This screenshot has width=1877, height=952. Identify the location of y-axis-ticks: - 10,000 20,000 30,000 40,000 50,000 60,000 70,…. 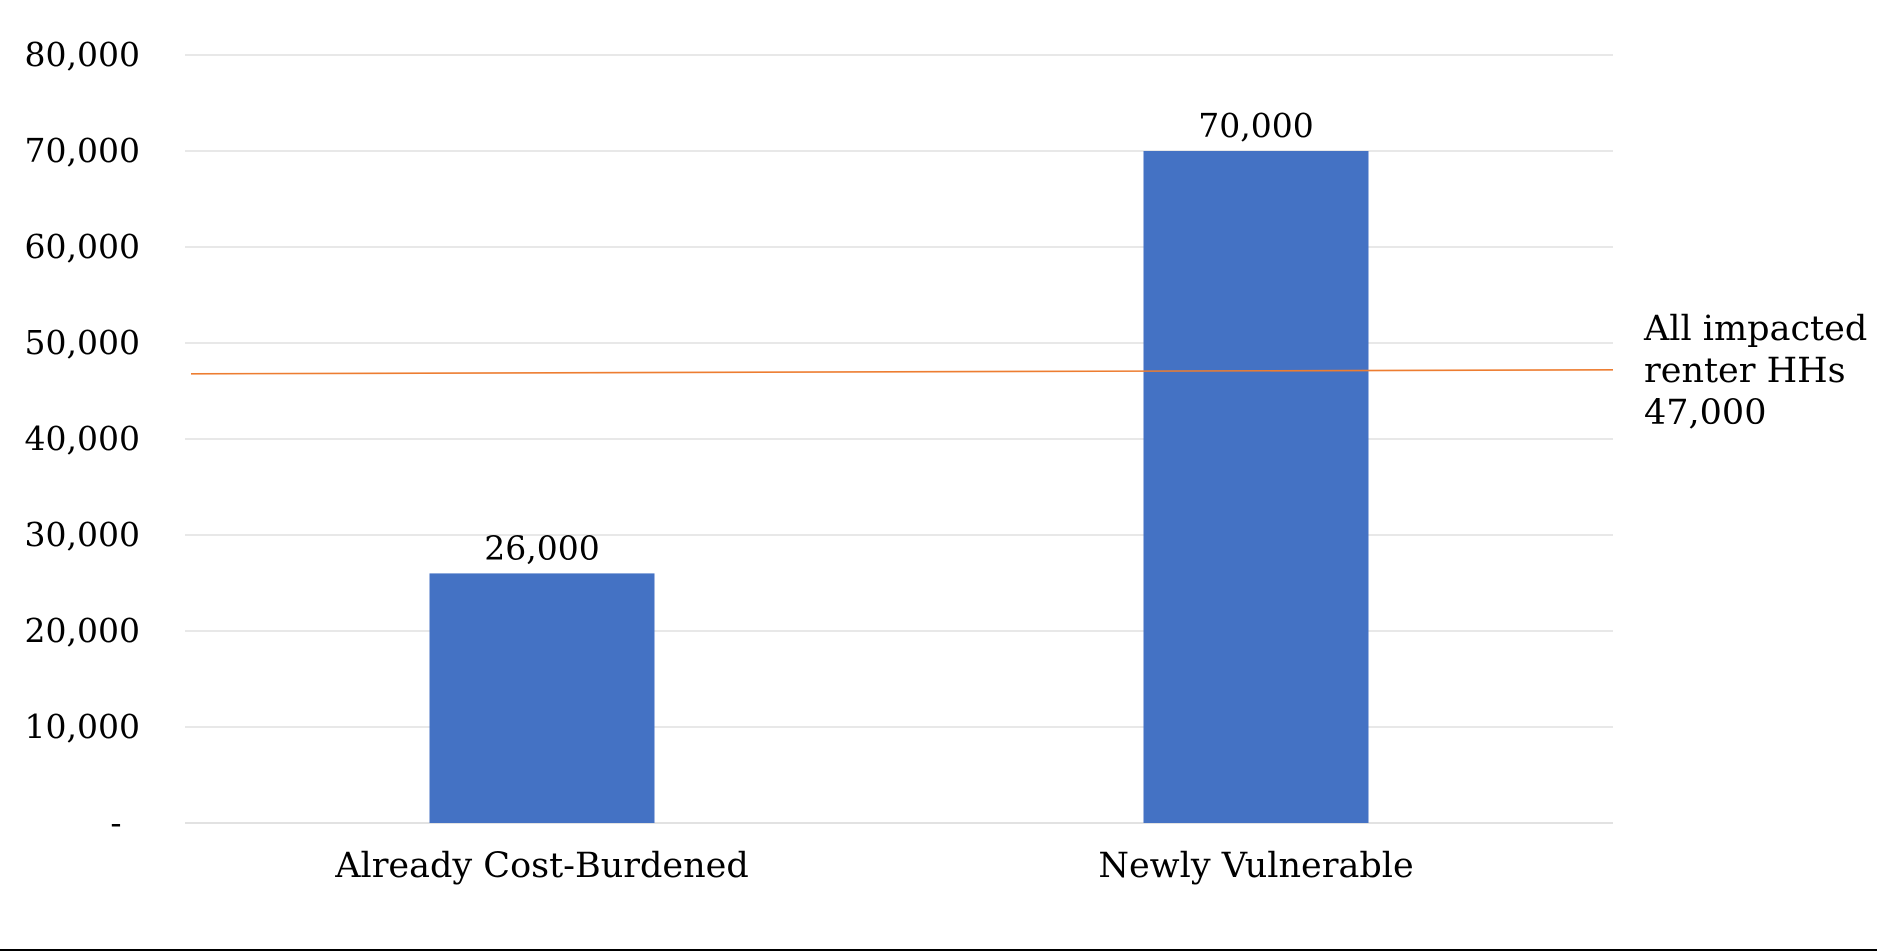
(82, 438).